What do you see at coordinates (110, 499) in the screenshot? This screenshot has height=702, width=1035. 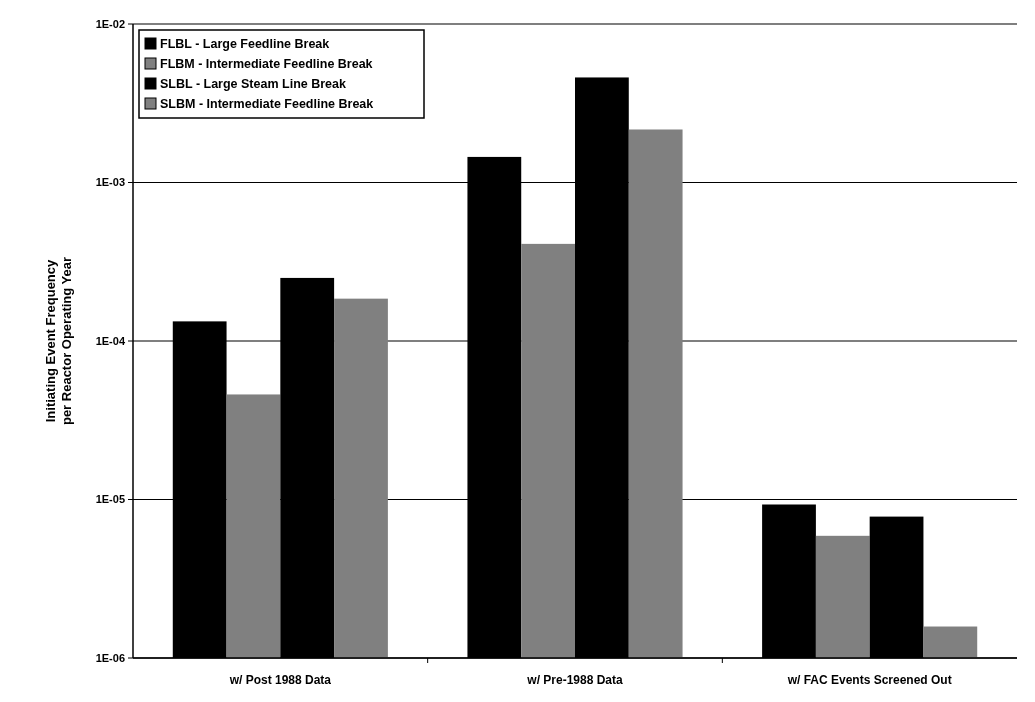 I see `y-tick-label: 1E-05` at bounding box center [110, 499].